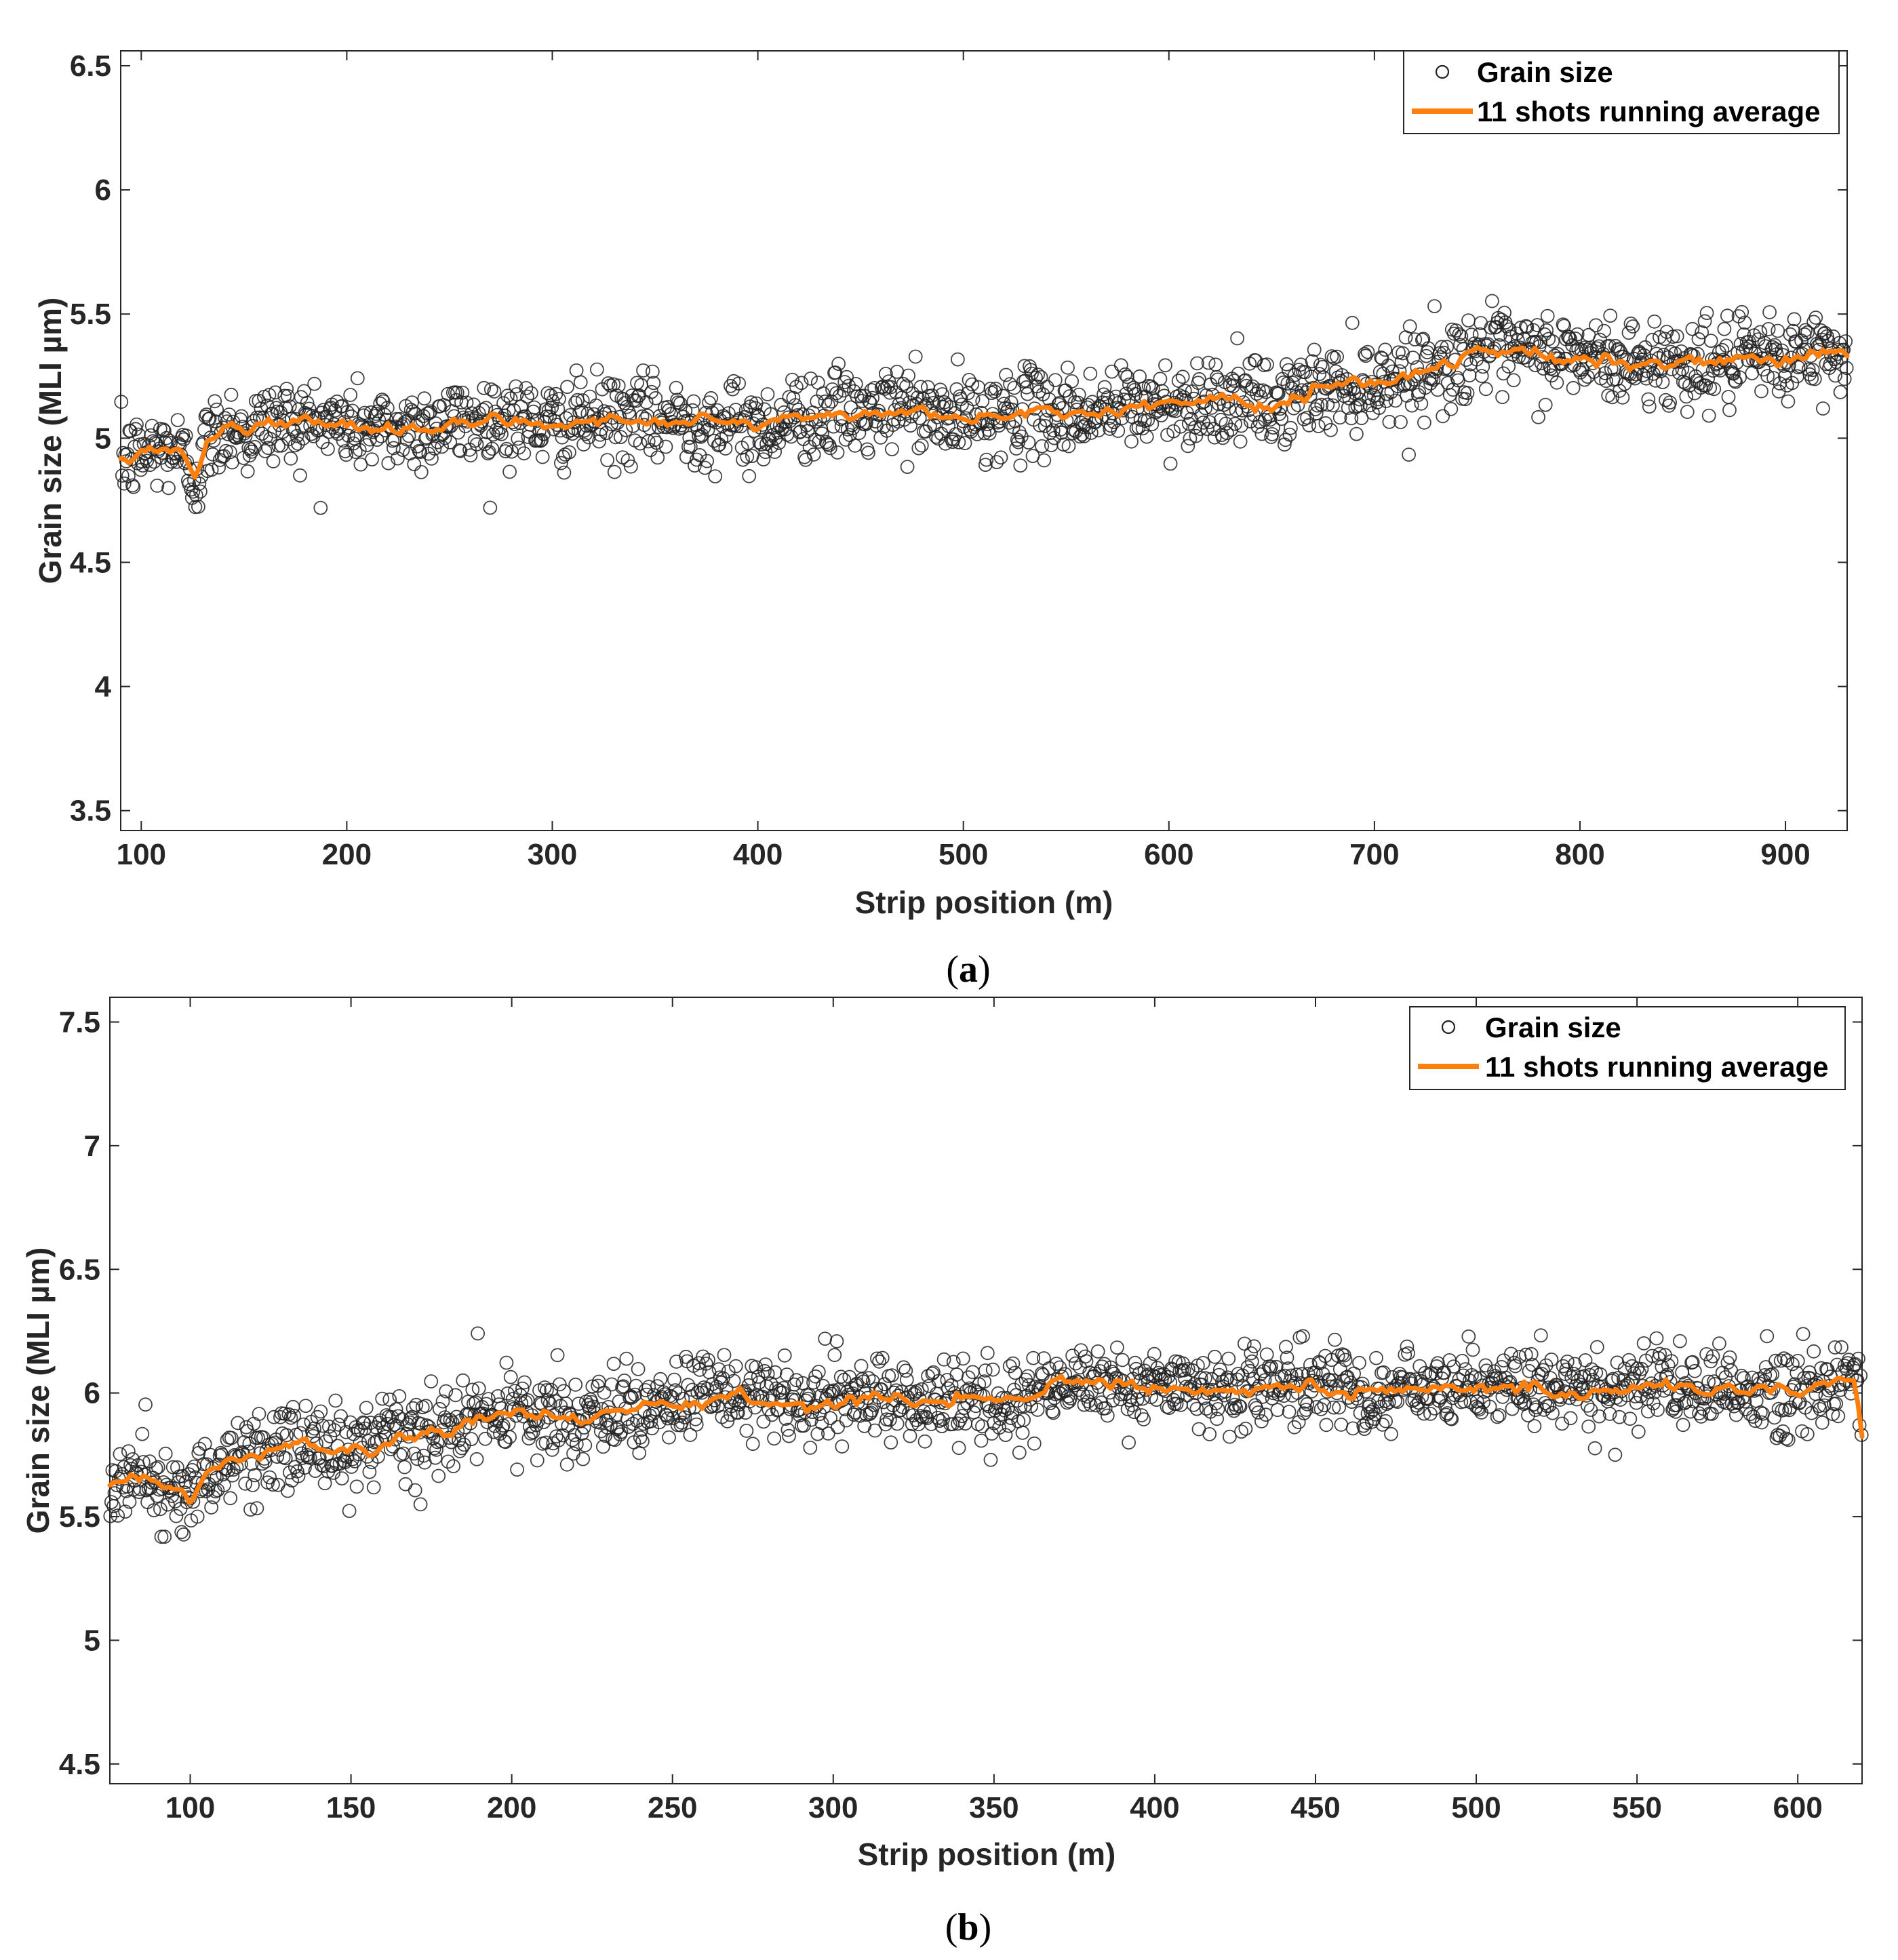  Describe the element at coordinates (1553, 1027) in the screenshot. I see `panel-b-legend-entry-grain-size: Grain size` at that location.